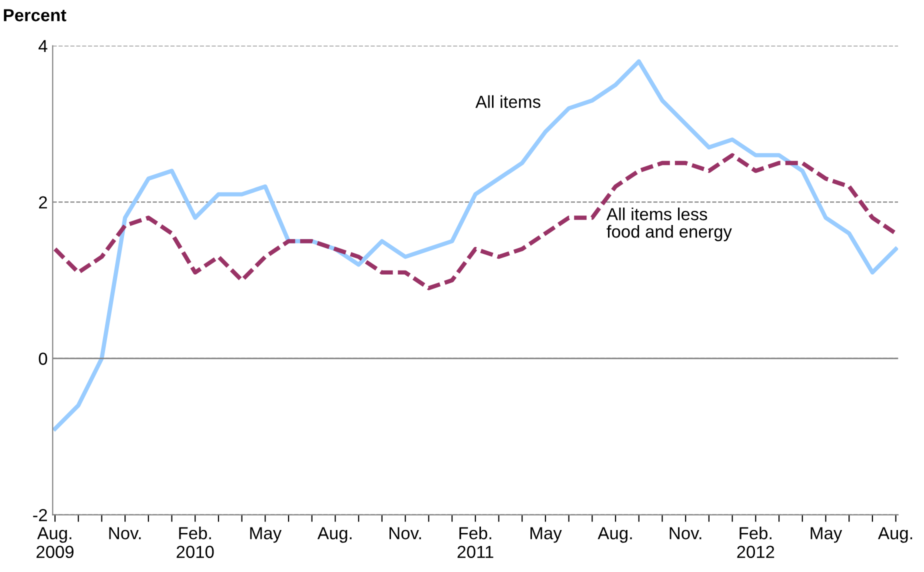  Describe the element at coordinates (669, 225) in the screenshot. I see `series-label: All items less food and energy` at that location.